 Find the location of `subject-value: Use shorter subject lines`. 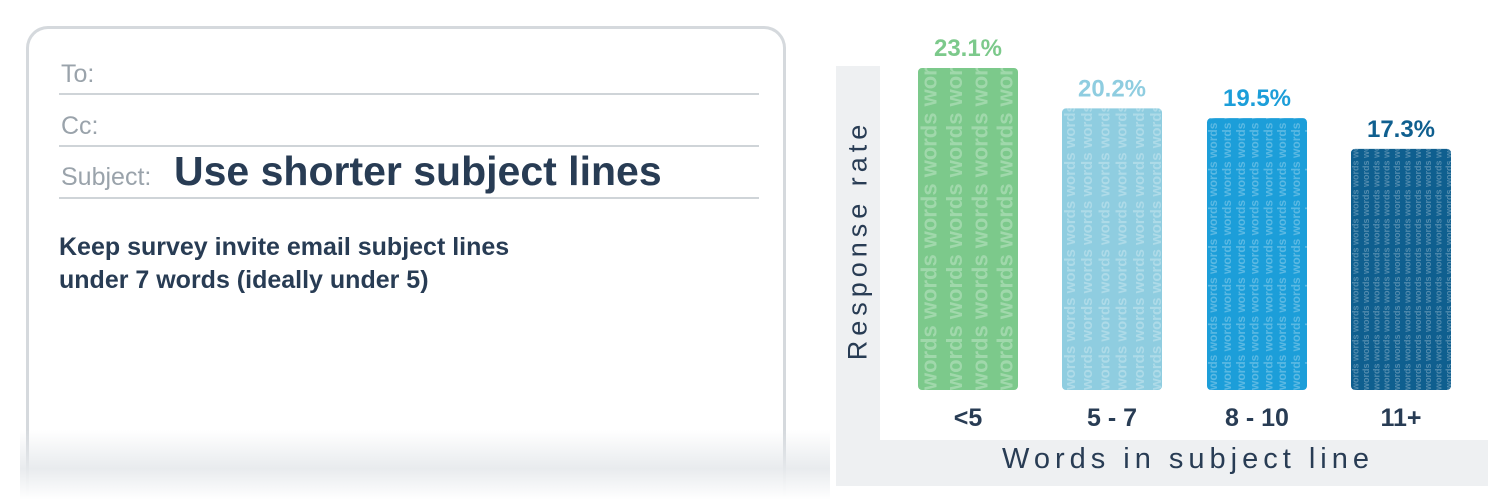

subject-value: Use shorter subject lines is located at coordinates (418, 171).